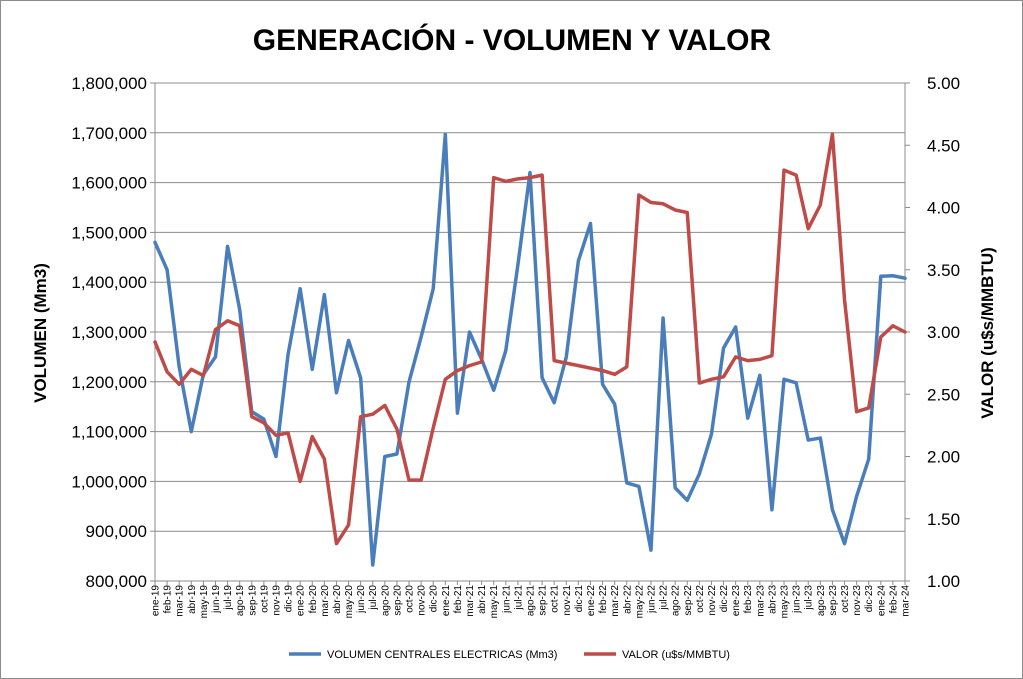  Describe the element at coordinates (109, 83) in the screenshot. I see `left-tick-label: 1,800,000` at that location.